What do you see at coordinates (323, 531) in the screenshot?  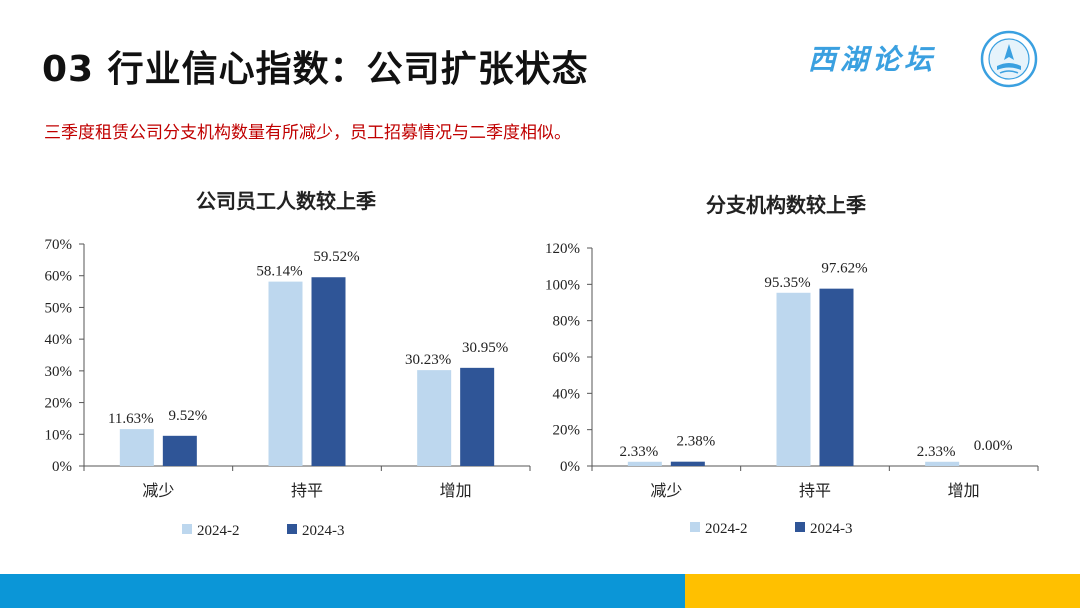 I see `chart1-legend-label: 2024-3` at bounding box center [323, 531].